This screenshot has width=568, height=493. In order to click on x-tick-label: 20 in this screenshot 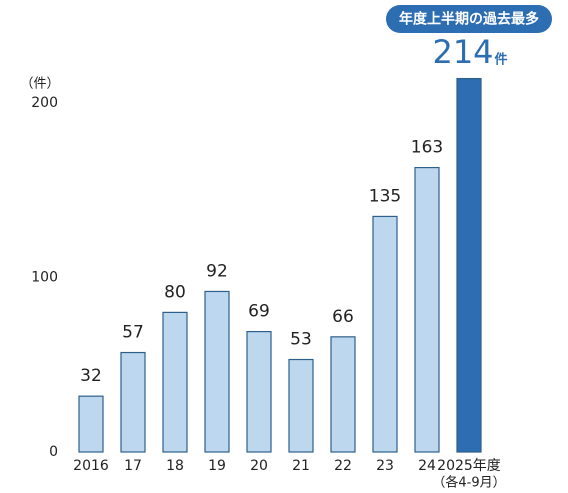, I will do `click(259, 466)`.